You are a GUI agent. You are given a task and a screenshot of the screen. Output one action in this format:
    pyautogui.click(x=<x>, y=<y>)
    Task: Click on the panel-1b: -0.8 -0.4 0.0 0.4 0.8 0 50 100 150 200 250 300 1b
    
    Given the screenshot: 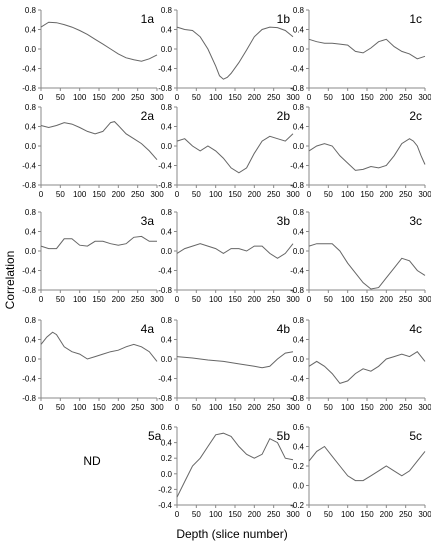 What is the action you would take?
    pyautogui.click(x=229, y=54)
    